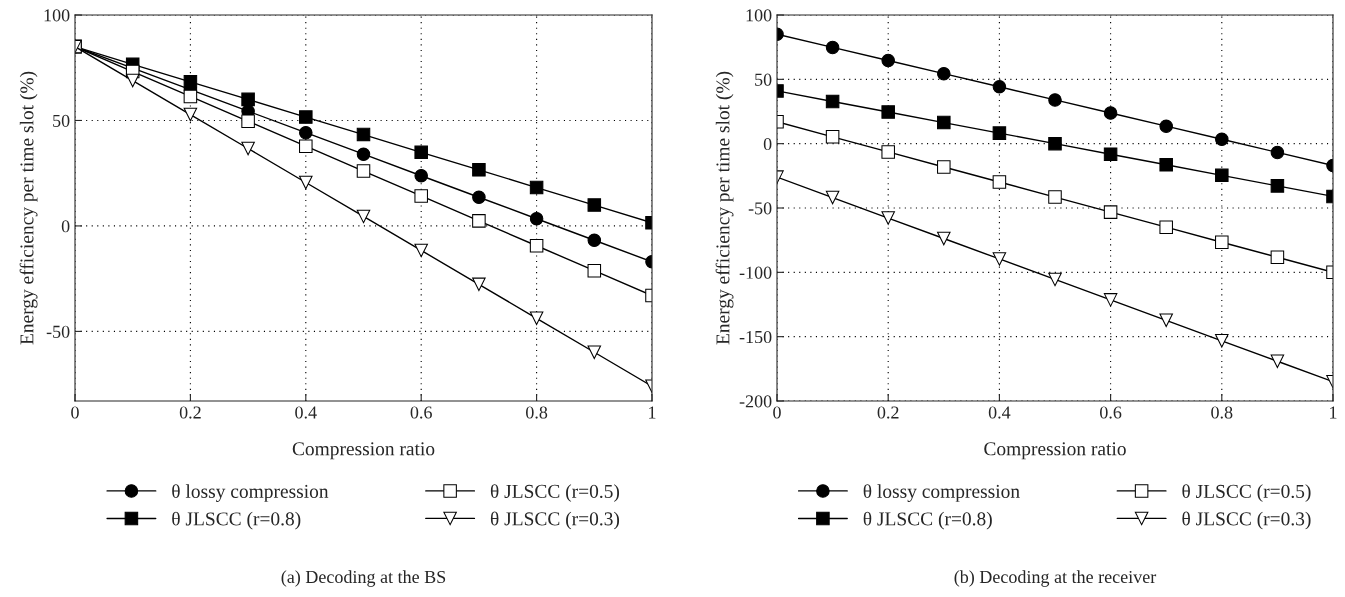 Image resolution: width=1345 pixels, height=597 pixels. I want to click on y-tick-label: -200, so click(755, 401).